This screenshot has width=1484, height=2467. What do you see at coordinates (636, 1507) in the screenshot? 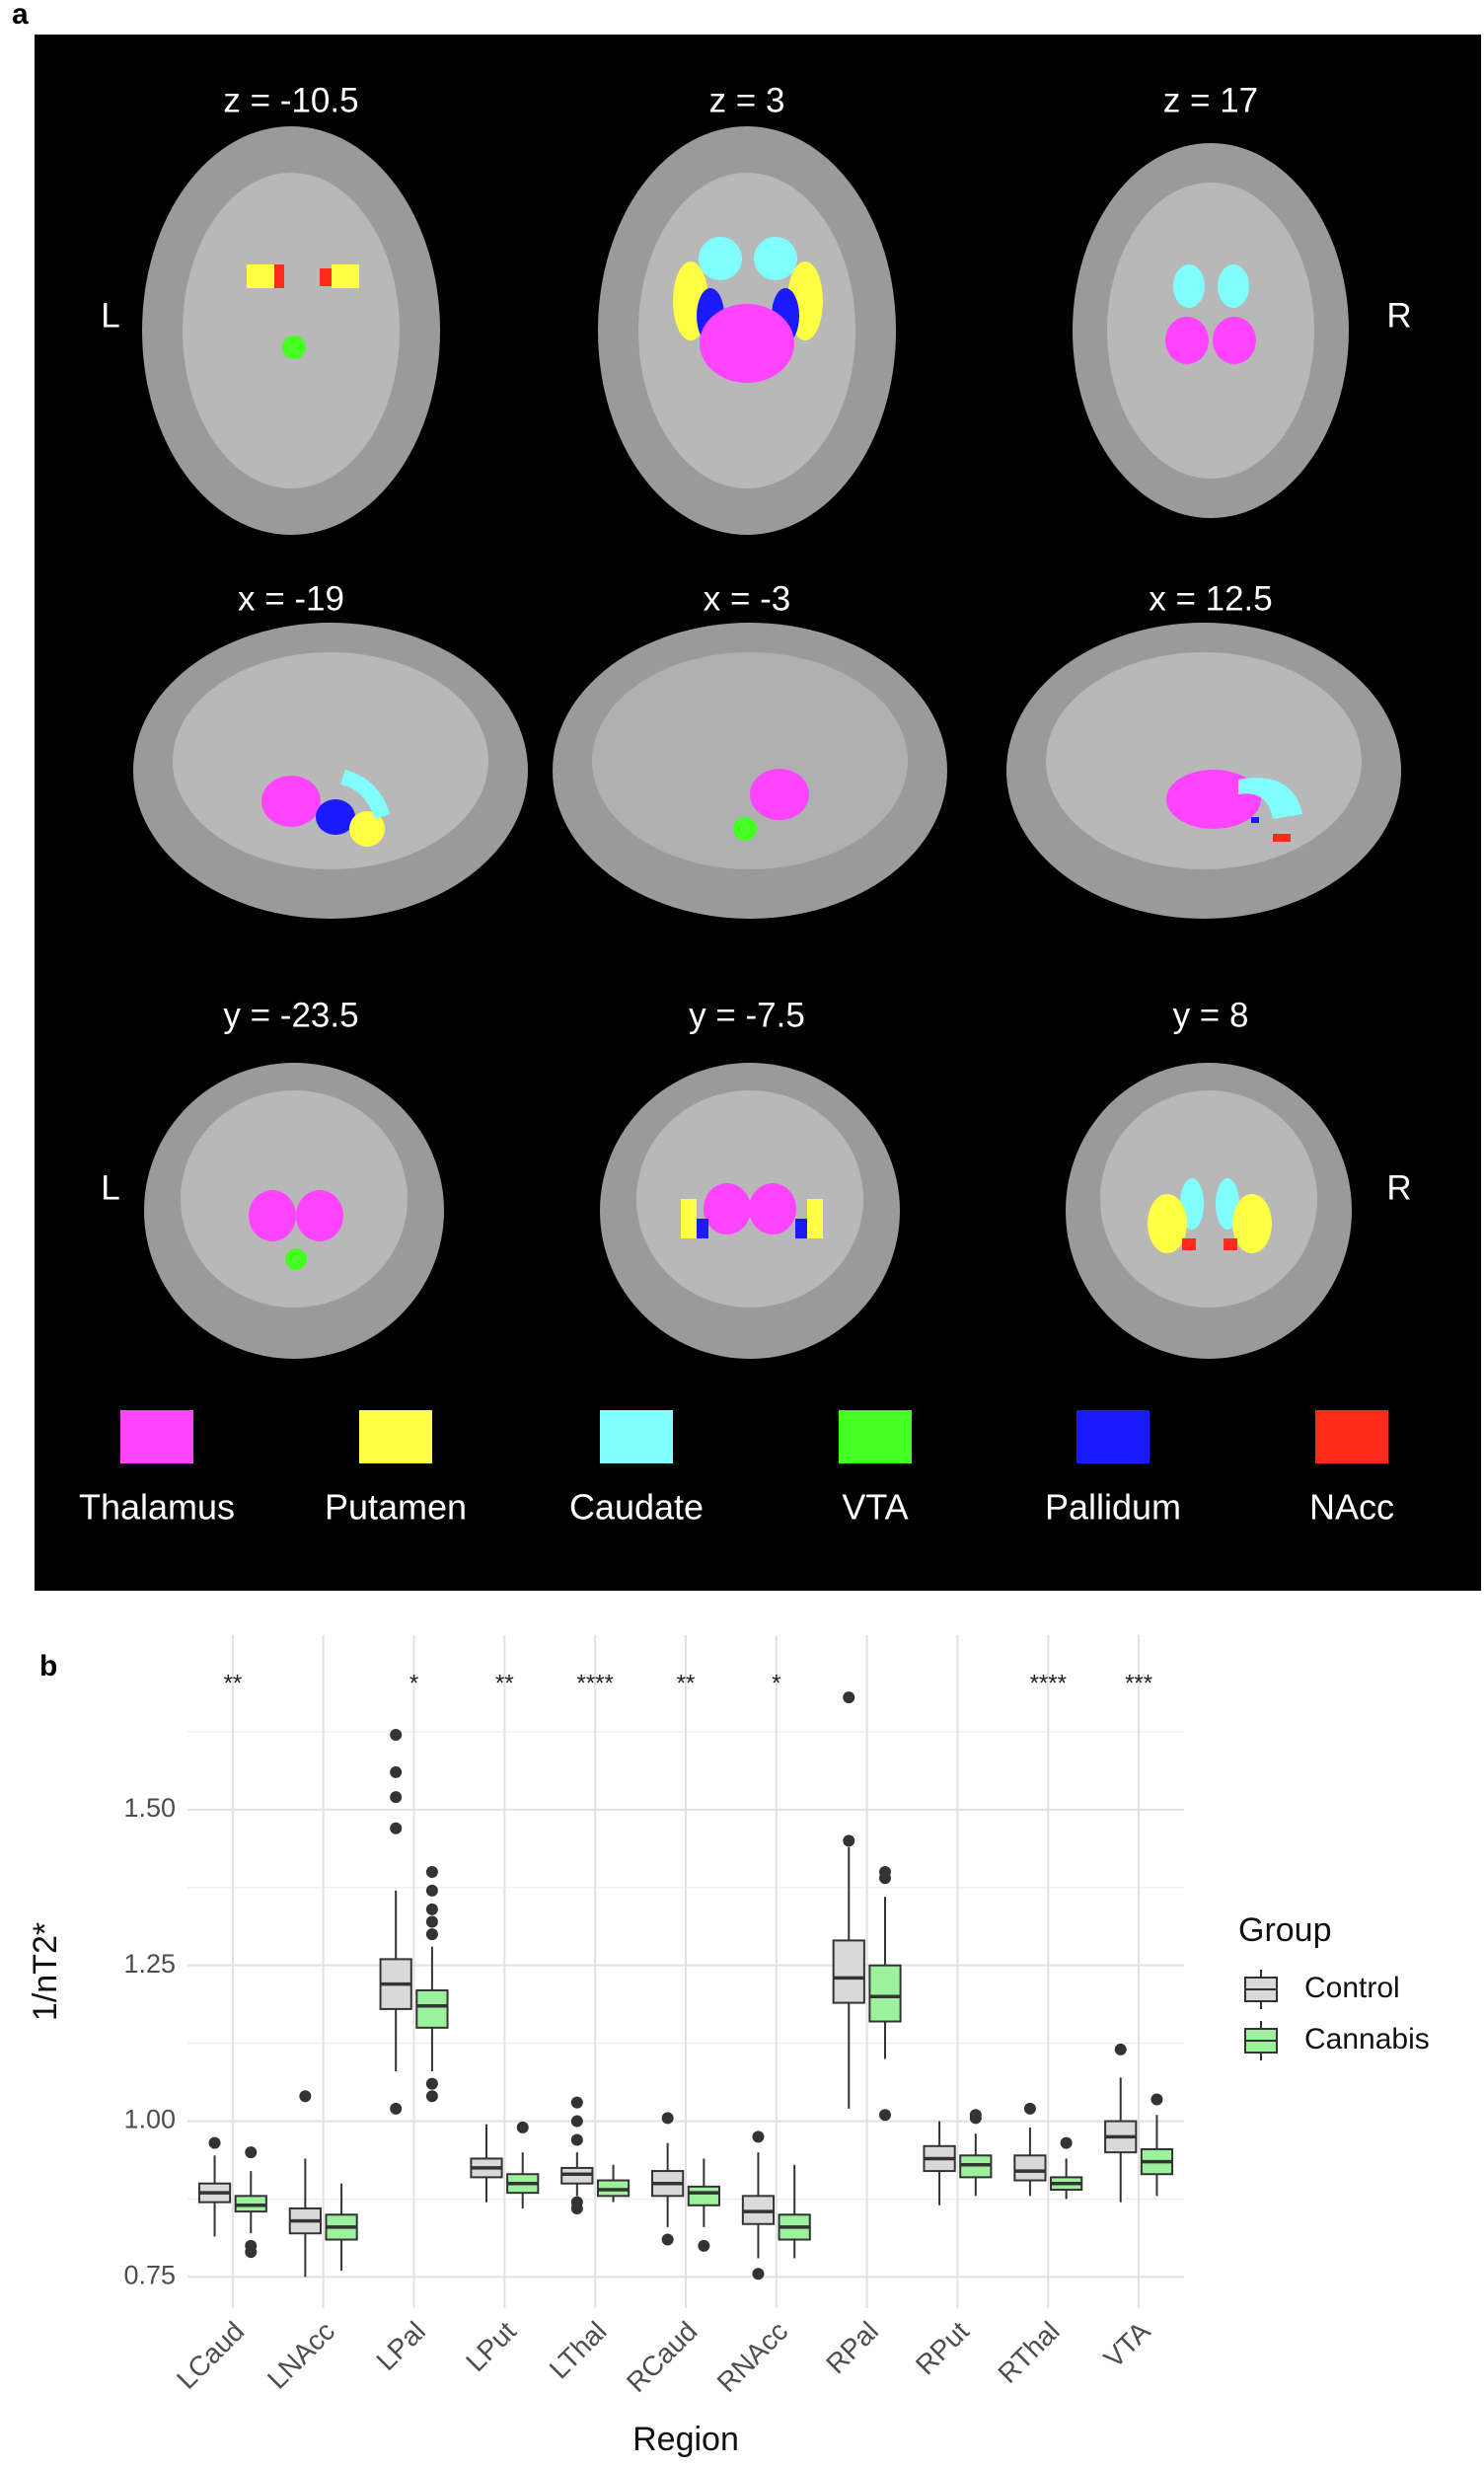
I see `legend-label: Caudate` at bounding box center [636, 1507].